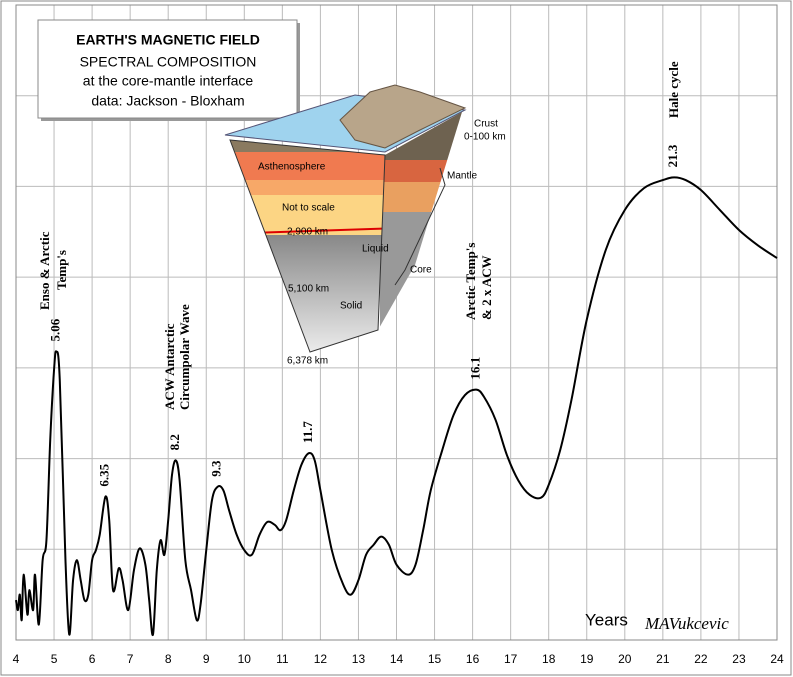 The width and height of the screenshot is (793, 677). Describe the element at coordinates (473, 659) in the screenshot. I see `x-tick-label: 16` at that location.